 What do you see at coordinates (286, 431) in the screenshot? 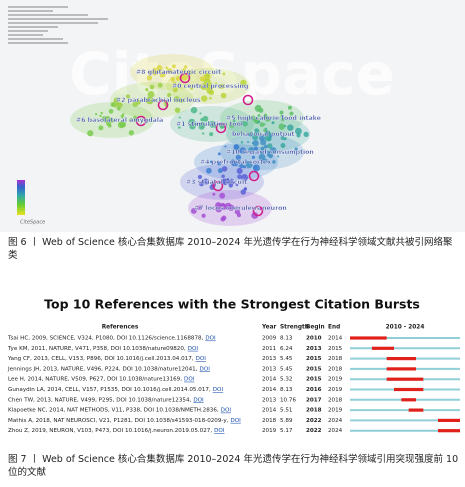
I see `strength: 5.17` at bounding box center [286, 431].